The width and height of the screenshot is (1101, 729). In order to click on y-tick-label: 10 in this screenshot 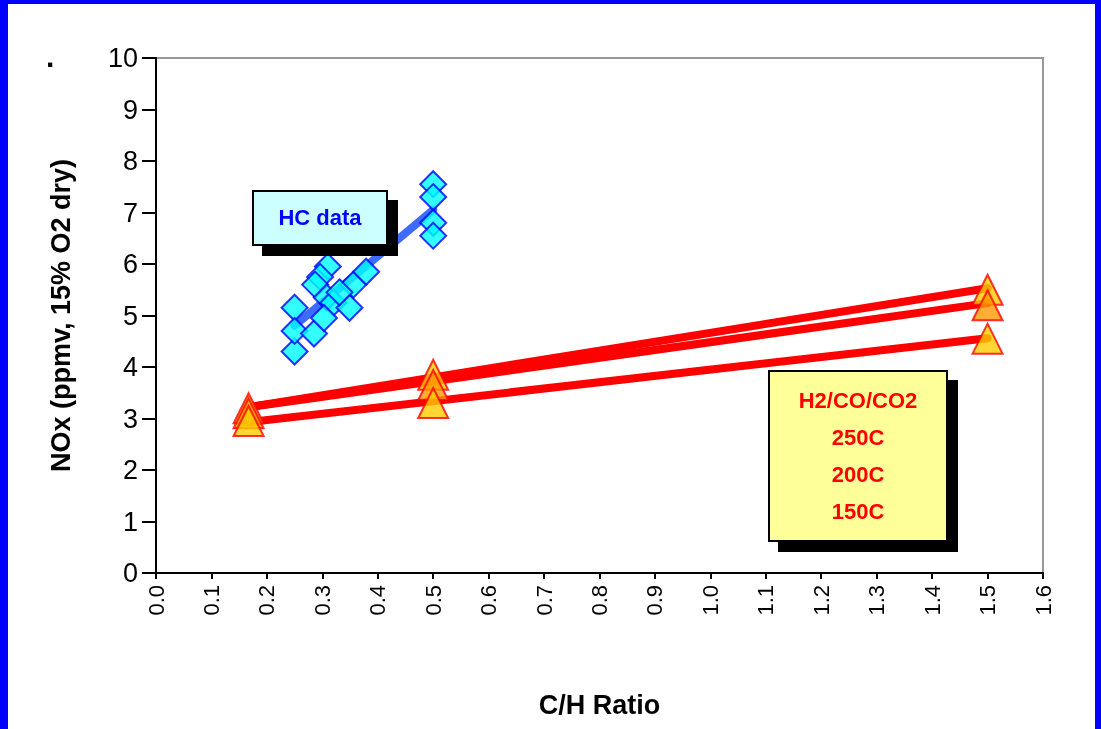, I will do `click(122, 58)`.